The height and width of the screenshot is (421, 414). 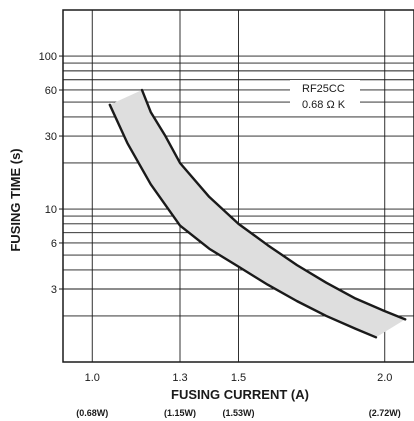 I want to click on x-axis-title: FUSING CURRENT (A), so click(x=240, y=394).